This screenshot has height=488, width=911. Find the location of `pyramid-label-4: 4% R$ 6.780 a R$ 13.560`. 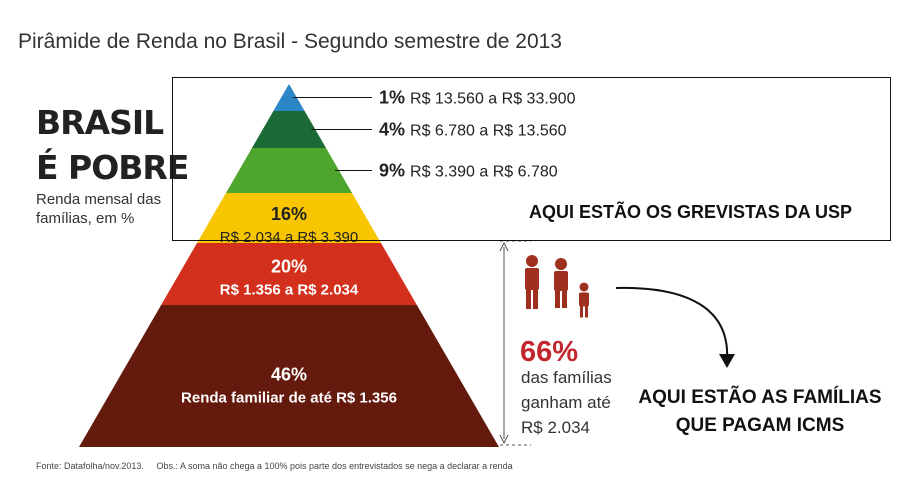

pyramid-label-4: 4% R$ 6.780 a R$ 13.560 is located at coordinates (473, 130).